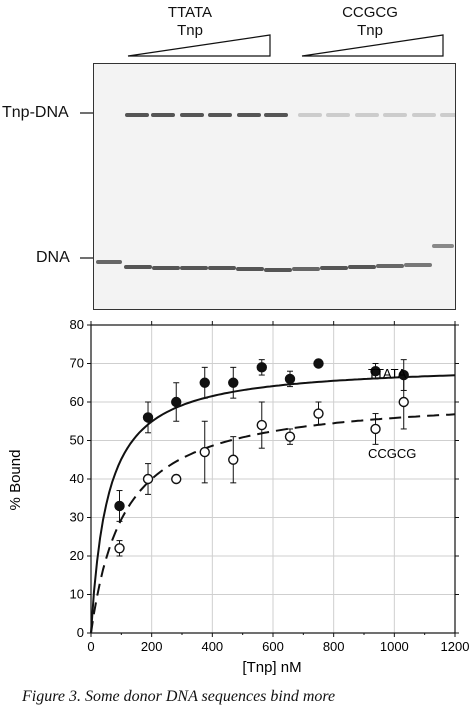 The width and height of the screenshot is (474, 706). What do you see at coordinates (455, 646) in the screenshot?
I see `x-tick-label: 1200` at bounding box center [455, 646].